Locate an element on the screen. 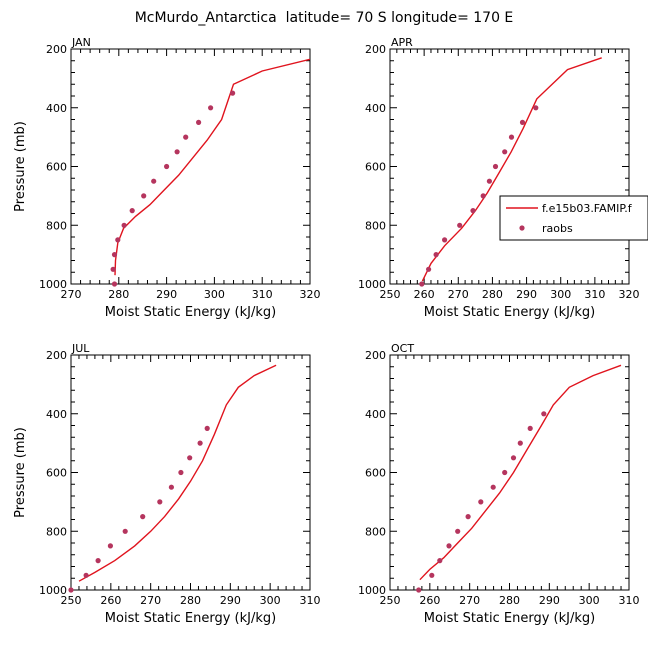  panel-label: OCT is located at coordinates (402, 348).